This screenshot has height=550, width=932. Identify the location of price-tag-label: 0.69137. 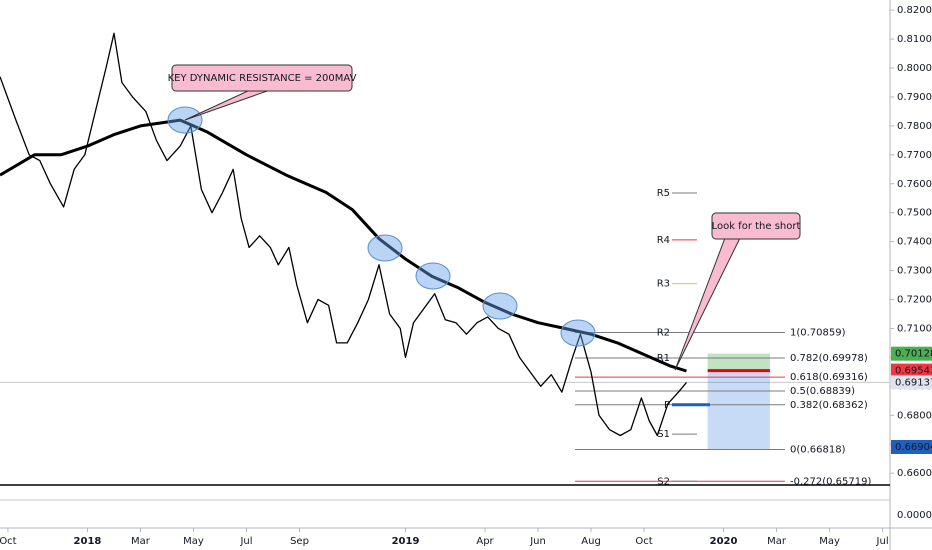
(913, 382).